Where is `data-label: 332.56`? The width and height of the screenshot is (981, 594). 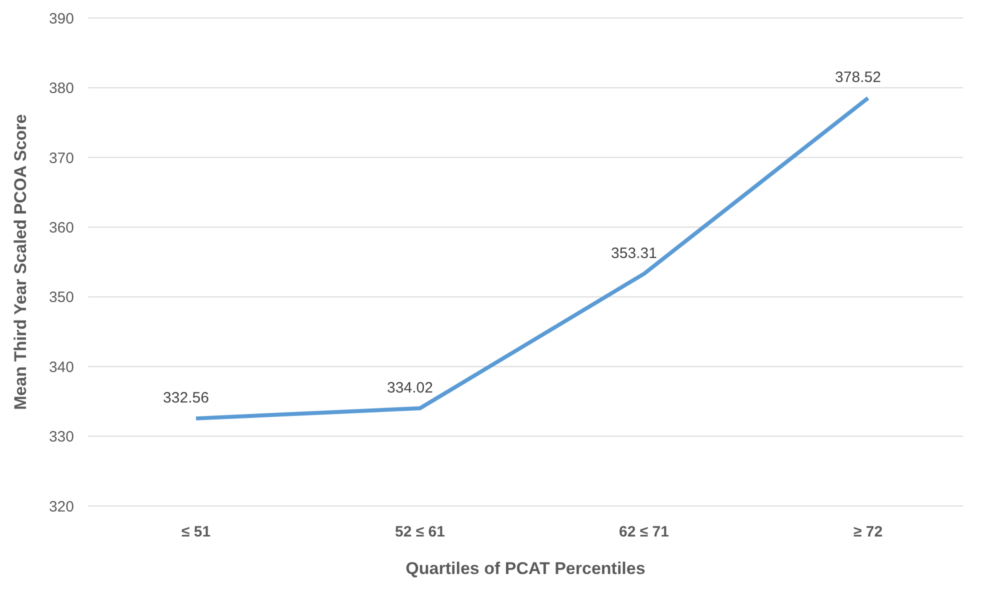 data-label: 332.56 is located at coordinates (186, 397).